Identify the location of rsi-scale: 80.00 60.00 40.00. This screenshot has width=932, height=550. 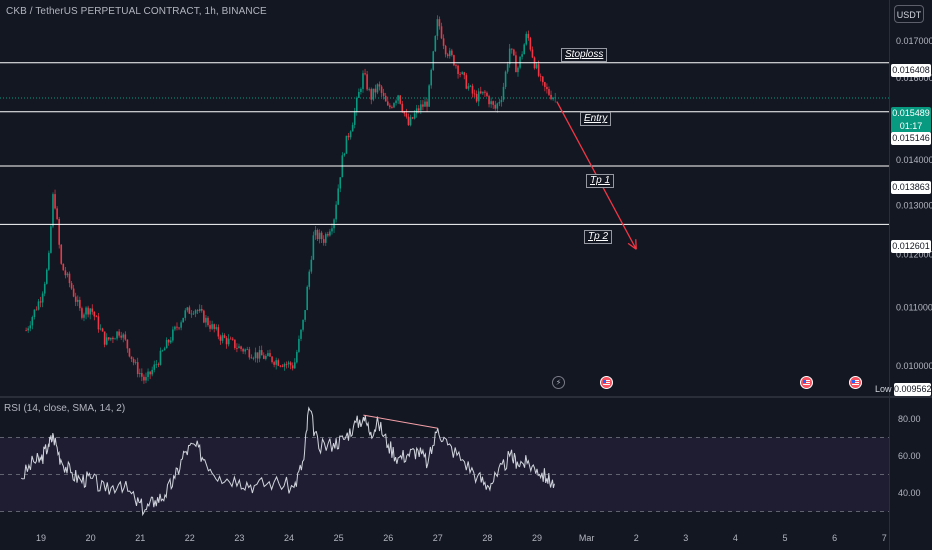
(909, 456).